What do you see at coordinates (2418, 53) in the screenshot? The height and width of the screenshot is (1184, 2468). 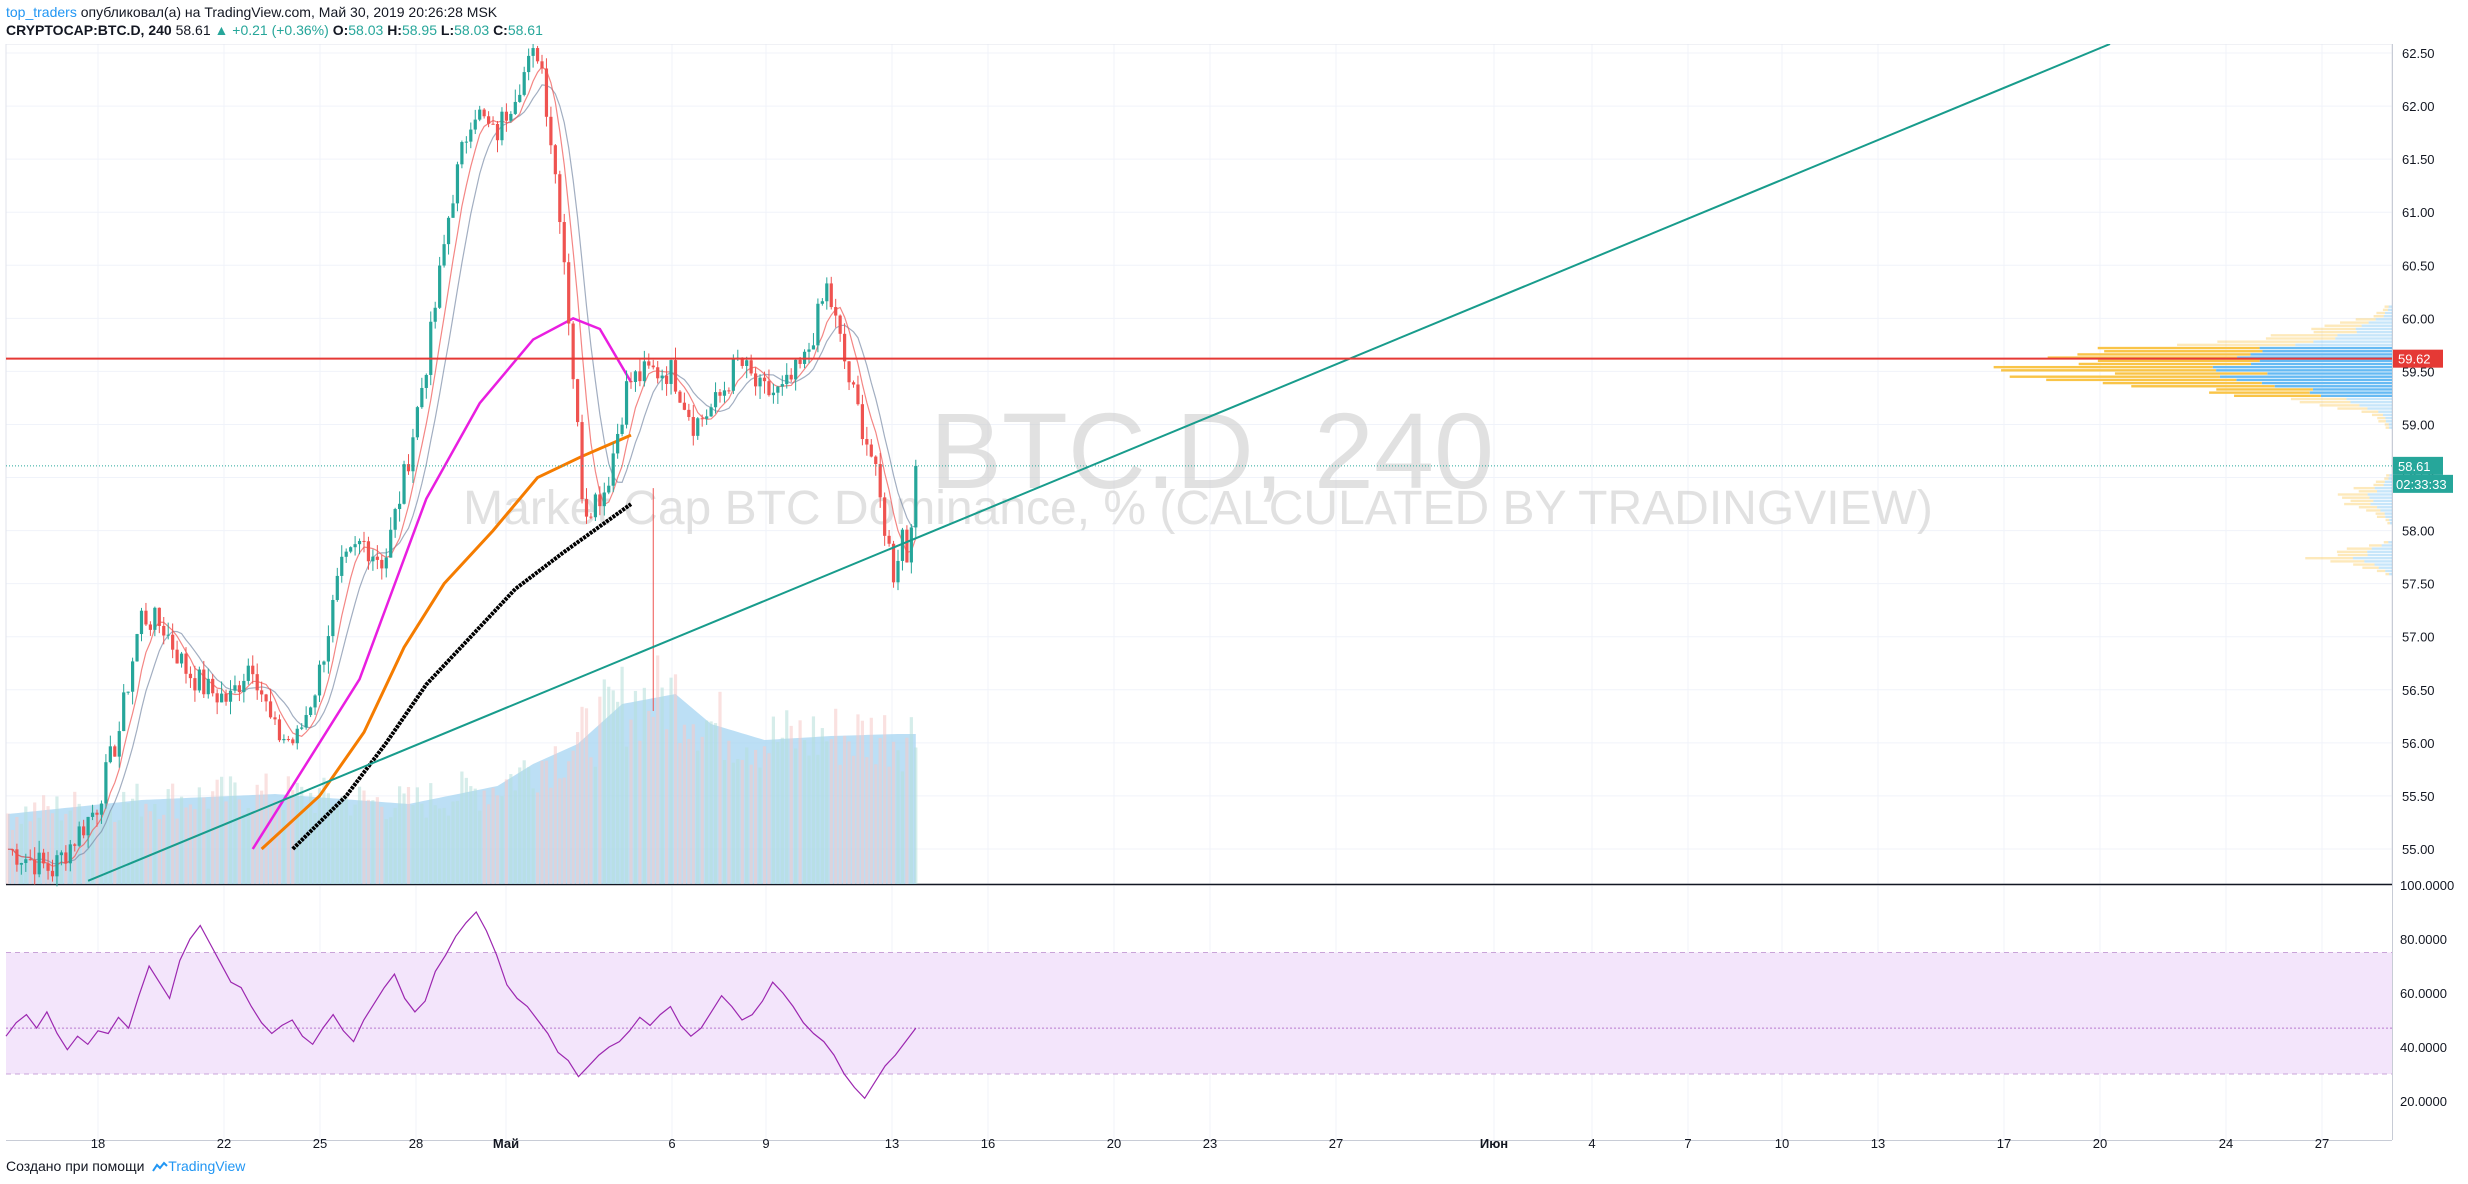 I see `price-tick-label: 62.50` at bounding box center [2418, 53].